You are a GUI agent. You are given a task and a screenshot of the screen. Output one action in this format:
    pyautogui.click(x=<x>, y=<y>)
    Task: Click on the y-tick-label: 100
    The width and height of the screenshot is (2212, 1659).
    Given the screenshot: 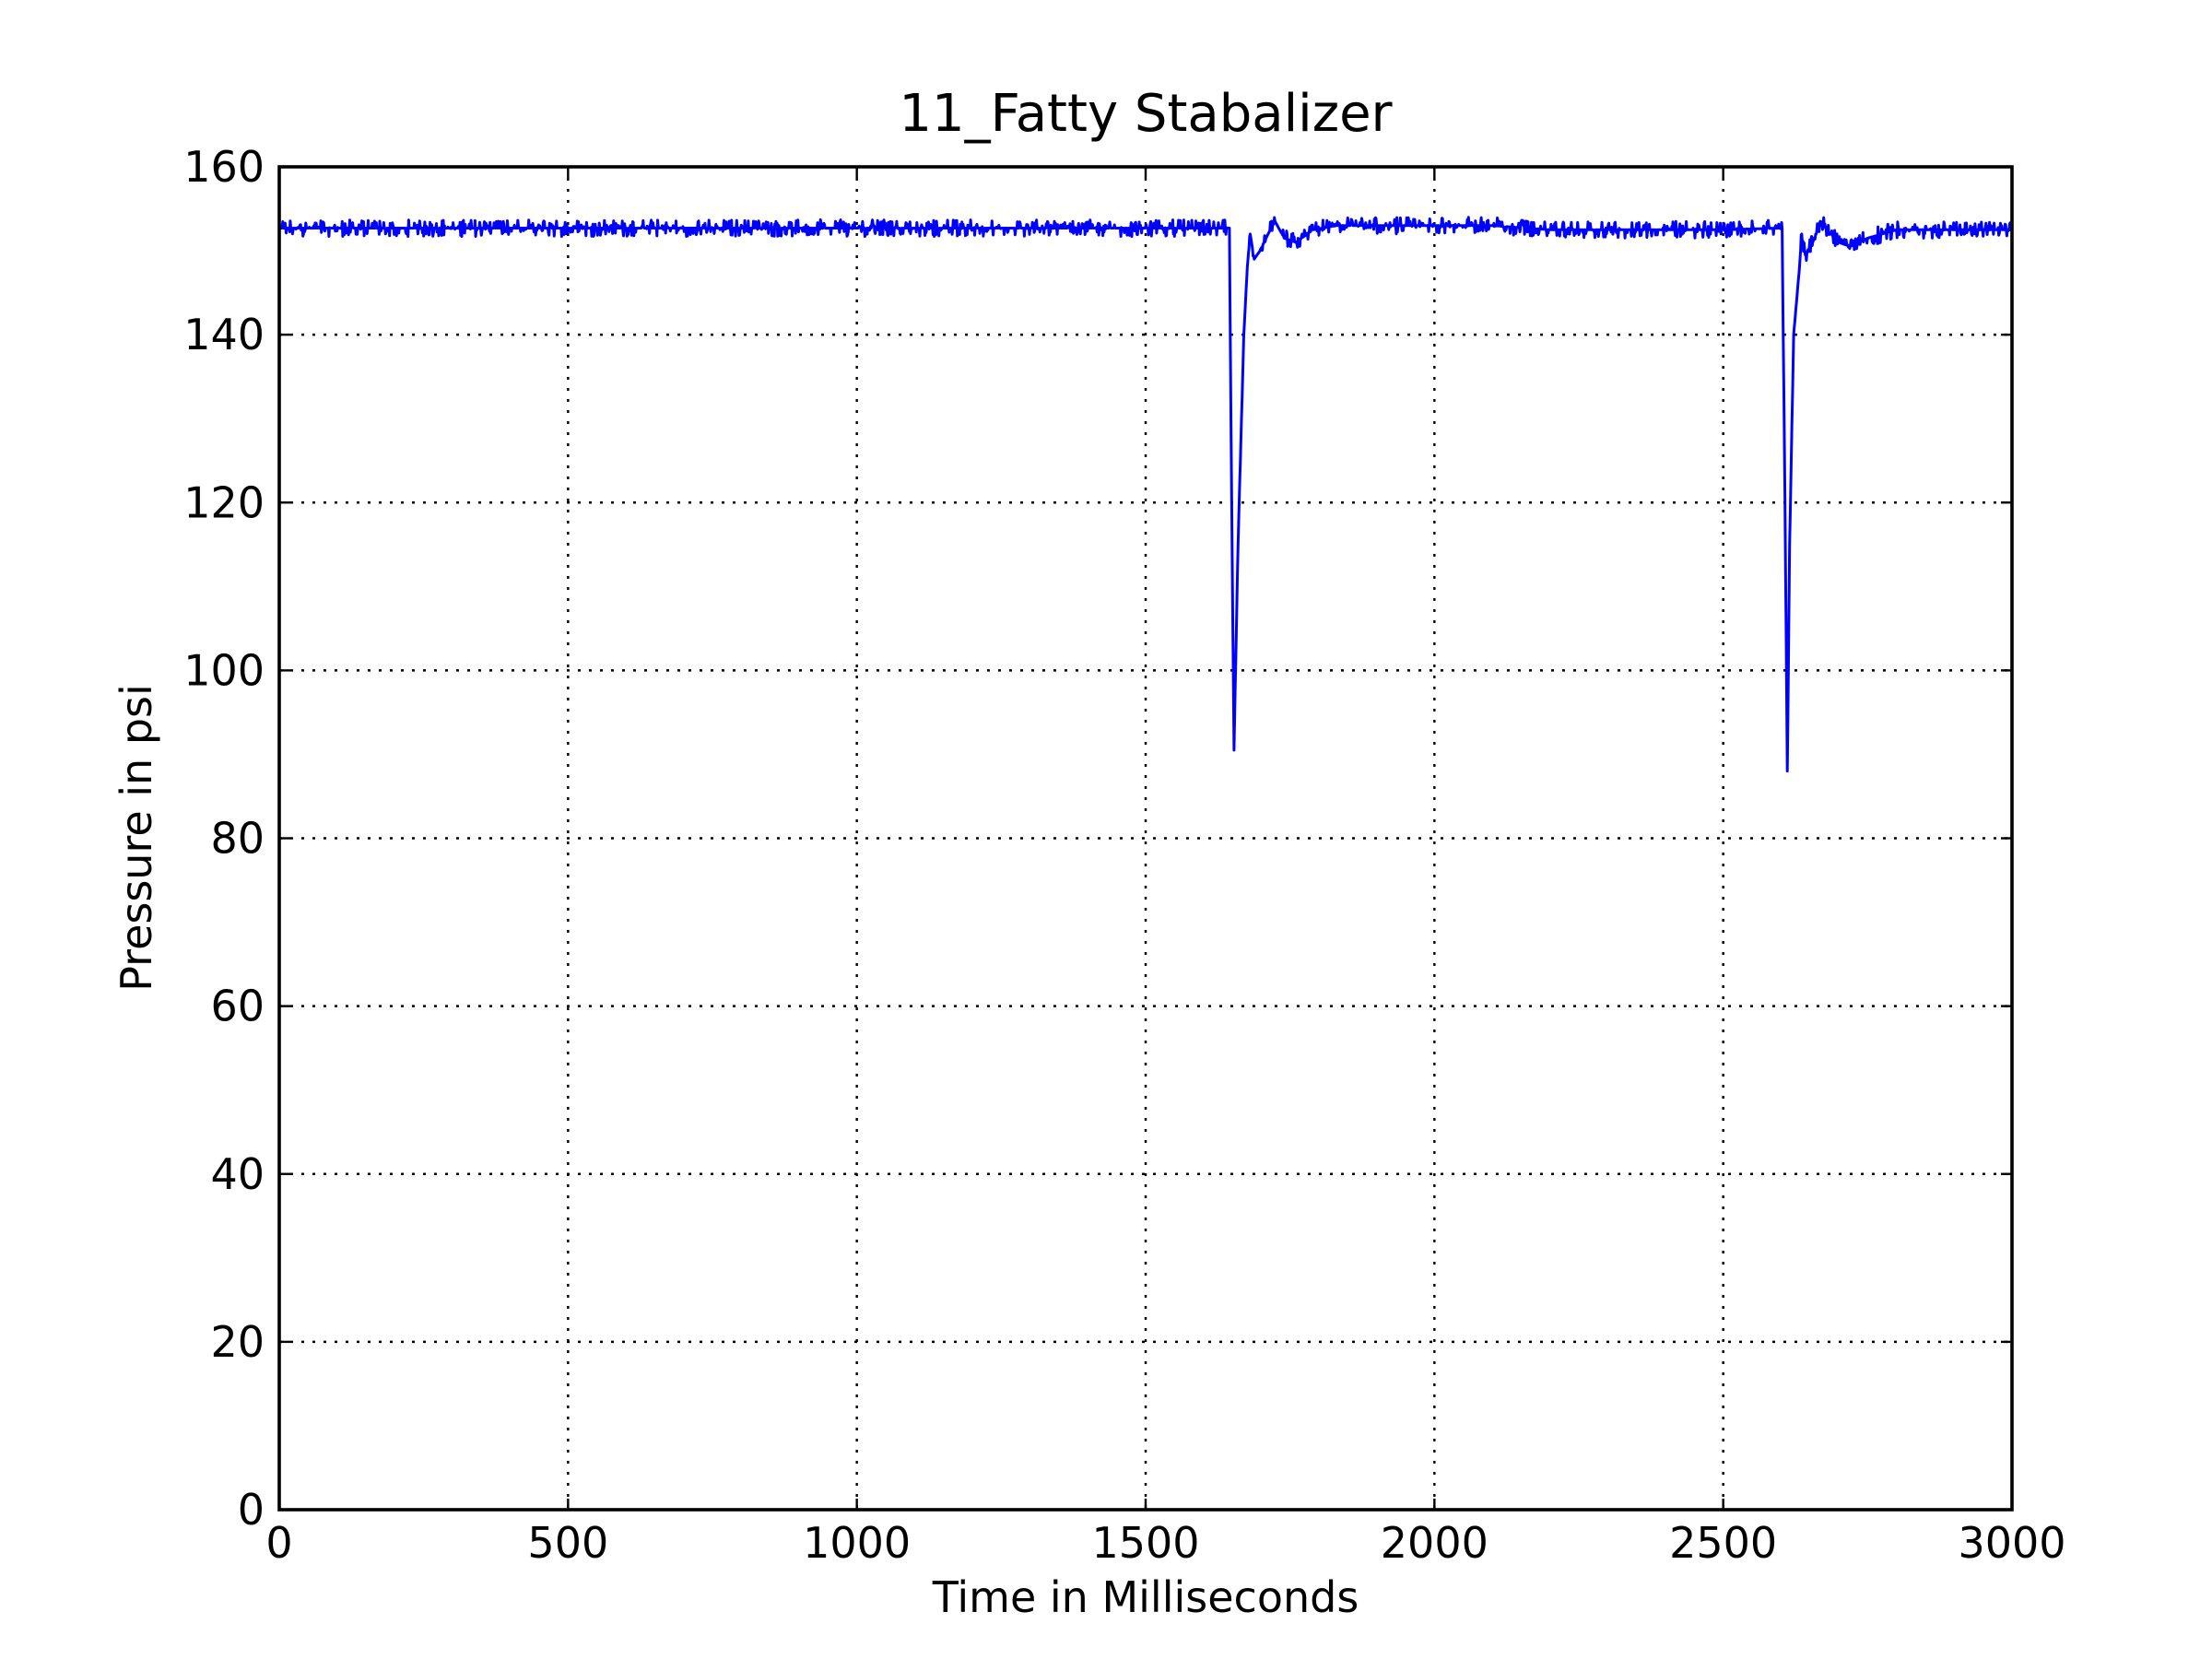 What is the action you would take?
    pyautogui.click(x=224, y=670)
    